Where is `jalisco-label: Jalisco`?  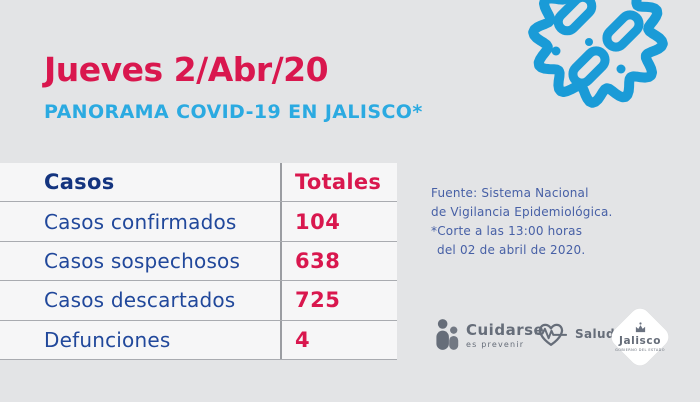
jalisco-label: Jalisco is located at coordinates (640, 341).